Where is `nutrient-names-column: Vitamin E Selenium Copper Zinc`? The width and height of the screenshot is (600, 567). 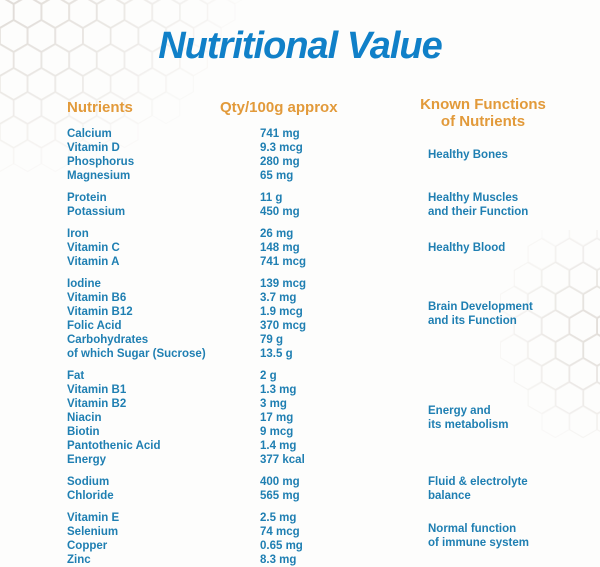
nutrient-names-column: Vitamin E Selenium Copper Zinc is located at coordinates (300, 539).